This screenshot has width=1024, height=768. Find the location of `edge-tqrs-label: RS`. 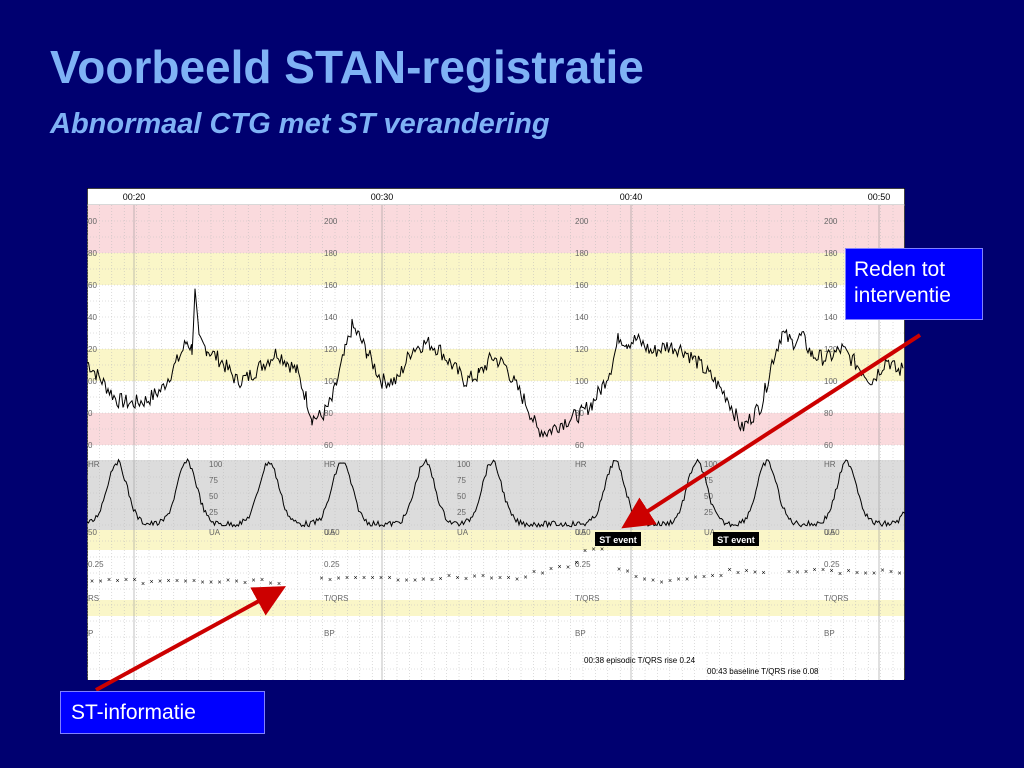

edge-tqrs-label: RS is located at coordinates (93, 598).